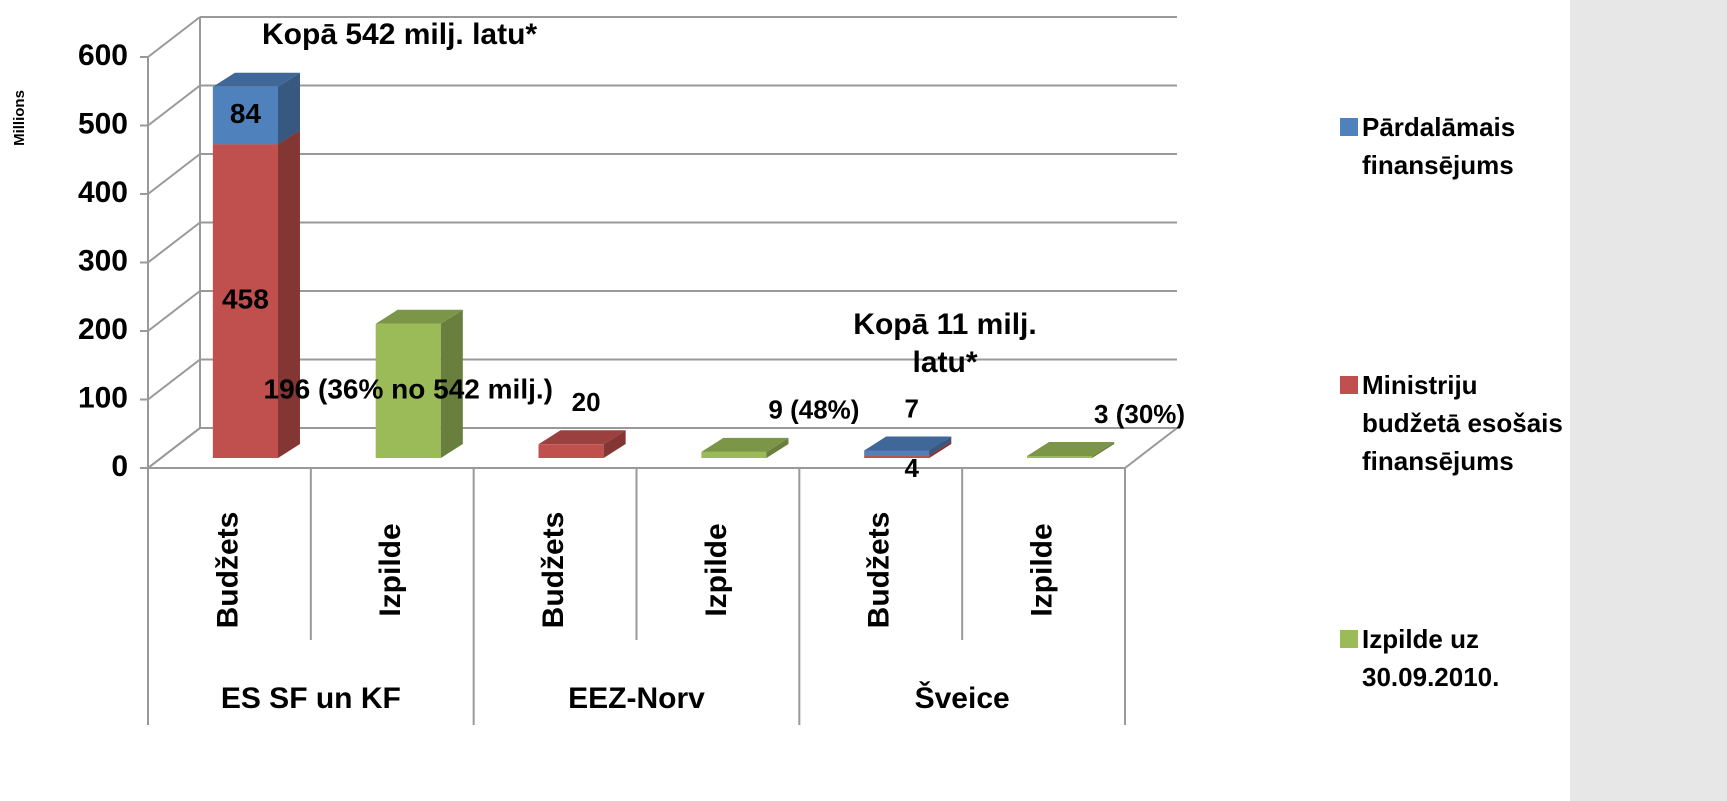 The image size is (1727, 801). Describe the element at coordinates (662, 448) in the screenshot. I see `floor` at that location.